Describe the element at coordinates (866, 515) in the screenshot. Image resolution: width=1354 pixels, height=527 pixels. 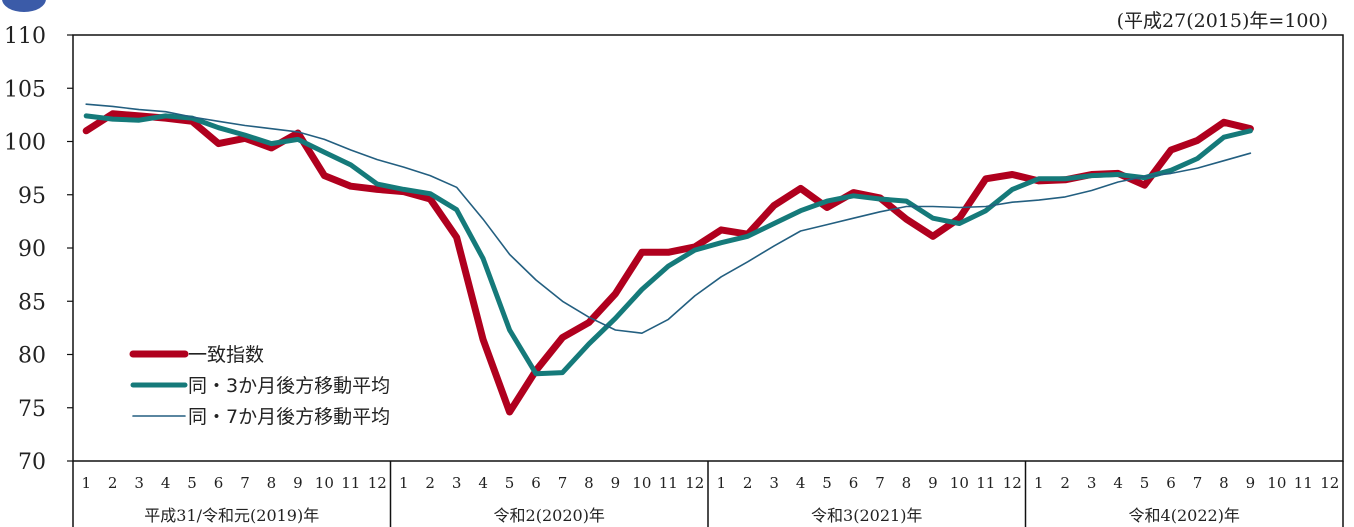
I see `year-label: 令和3(2021)年` at that location.